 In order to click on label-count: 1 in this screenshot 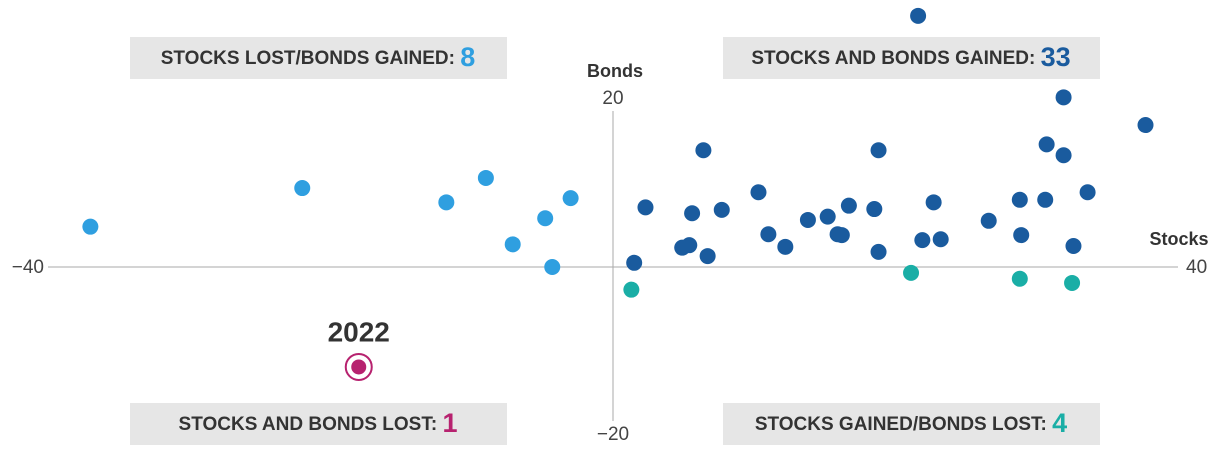, I will do `click(449, 423)`.